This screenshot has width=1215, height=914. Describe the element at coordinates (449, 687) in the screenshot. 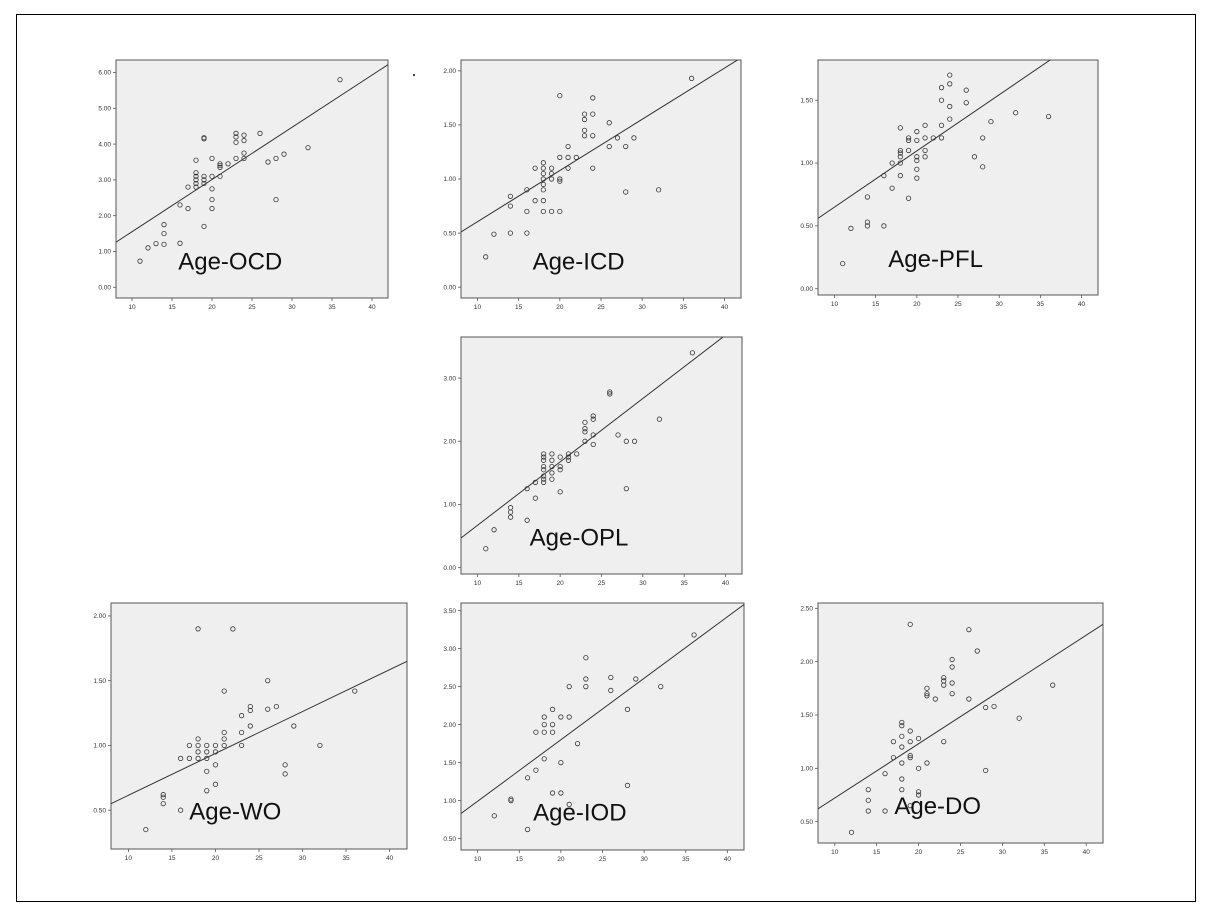

I see `y-tick-label: 2.50` at that location.